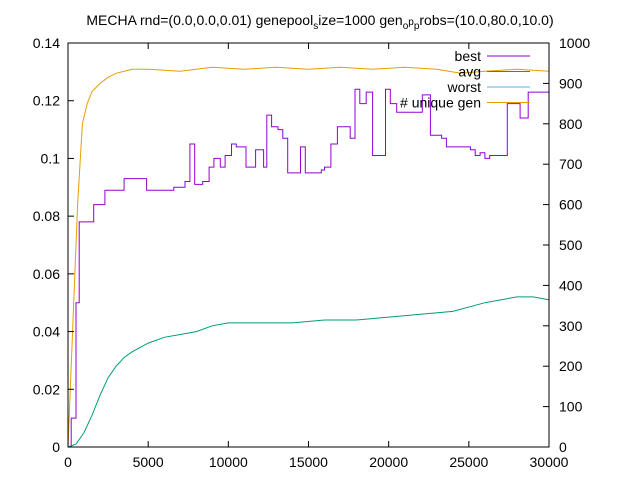  What do you see at coordinates (56, 447) in the screenshot?
I see `y-tick-label: 0` at bounding box center [56, 447].